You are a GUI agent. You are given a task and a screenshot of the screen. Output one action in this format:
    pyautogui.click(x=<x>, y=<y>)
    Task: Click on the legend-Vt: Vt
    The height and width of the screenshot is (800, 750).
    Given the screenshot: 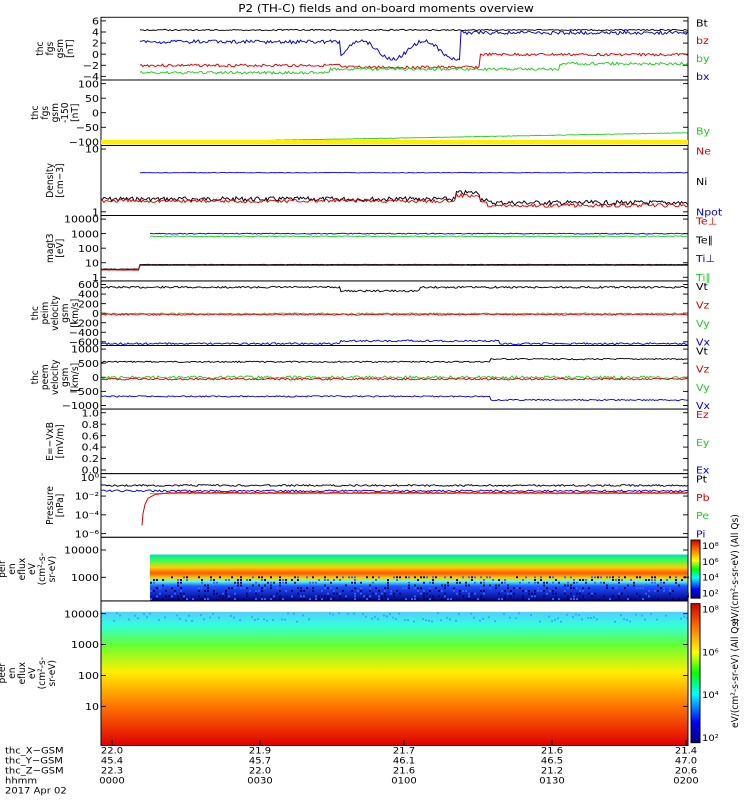 What is the action you would take?
    pyautogui.click(x=702, y=351)
    